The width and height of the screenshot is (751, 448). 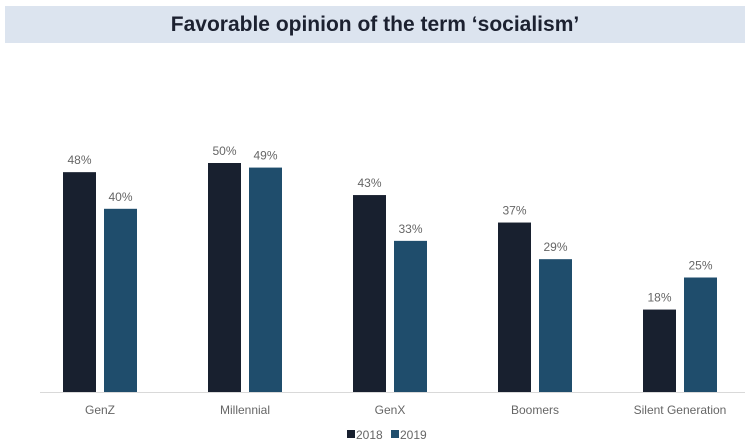 I want to click on bar-2019-boomers, so click(x=555, y=325).